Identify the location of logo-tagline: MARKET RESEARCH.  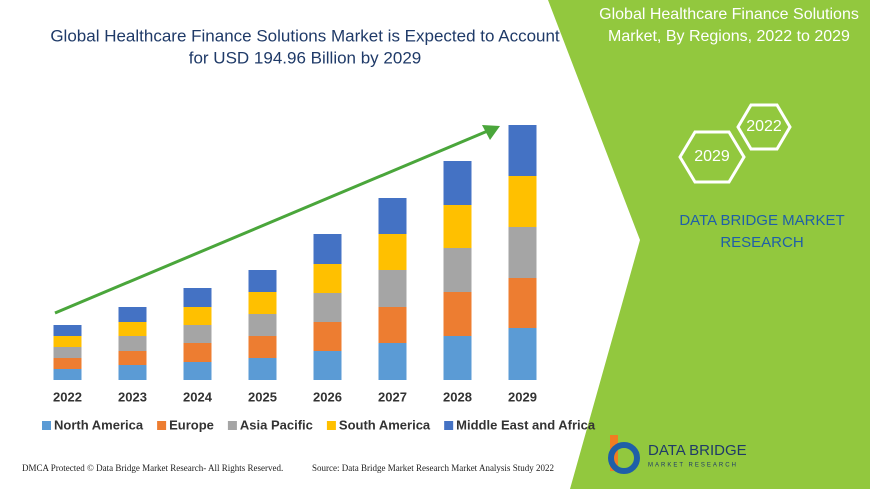
(693, 466).